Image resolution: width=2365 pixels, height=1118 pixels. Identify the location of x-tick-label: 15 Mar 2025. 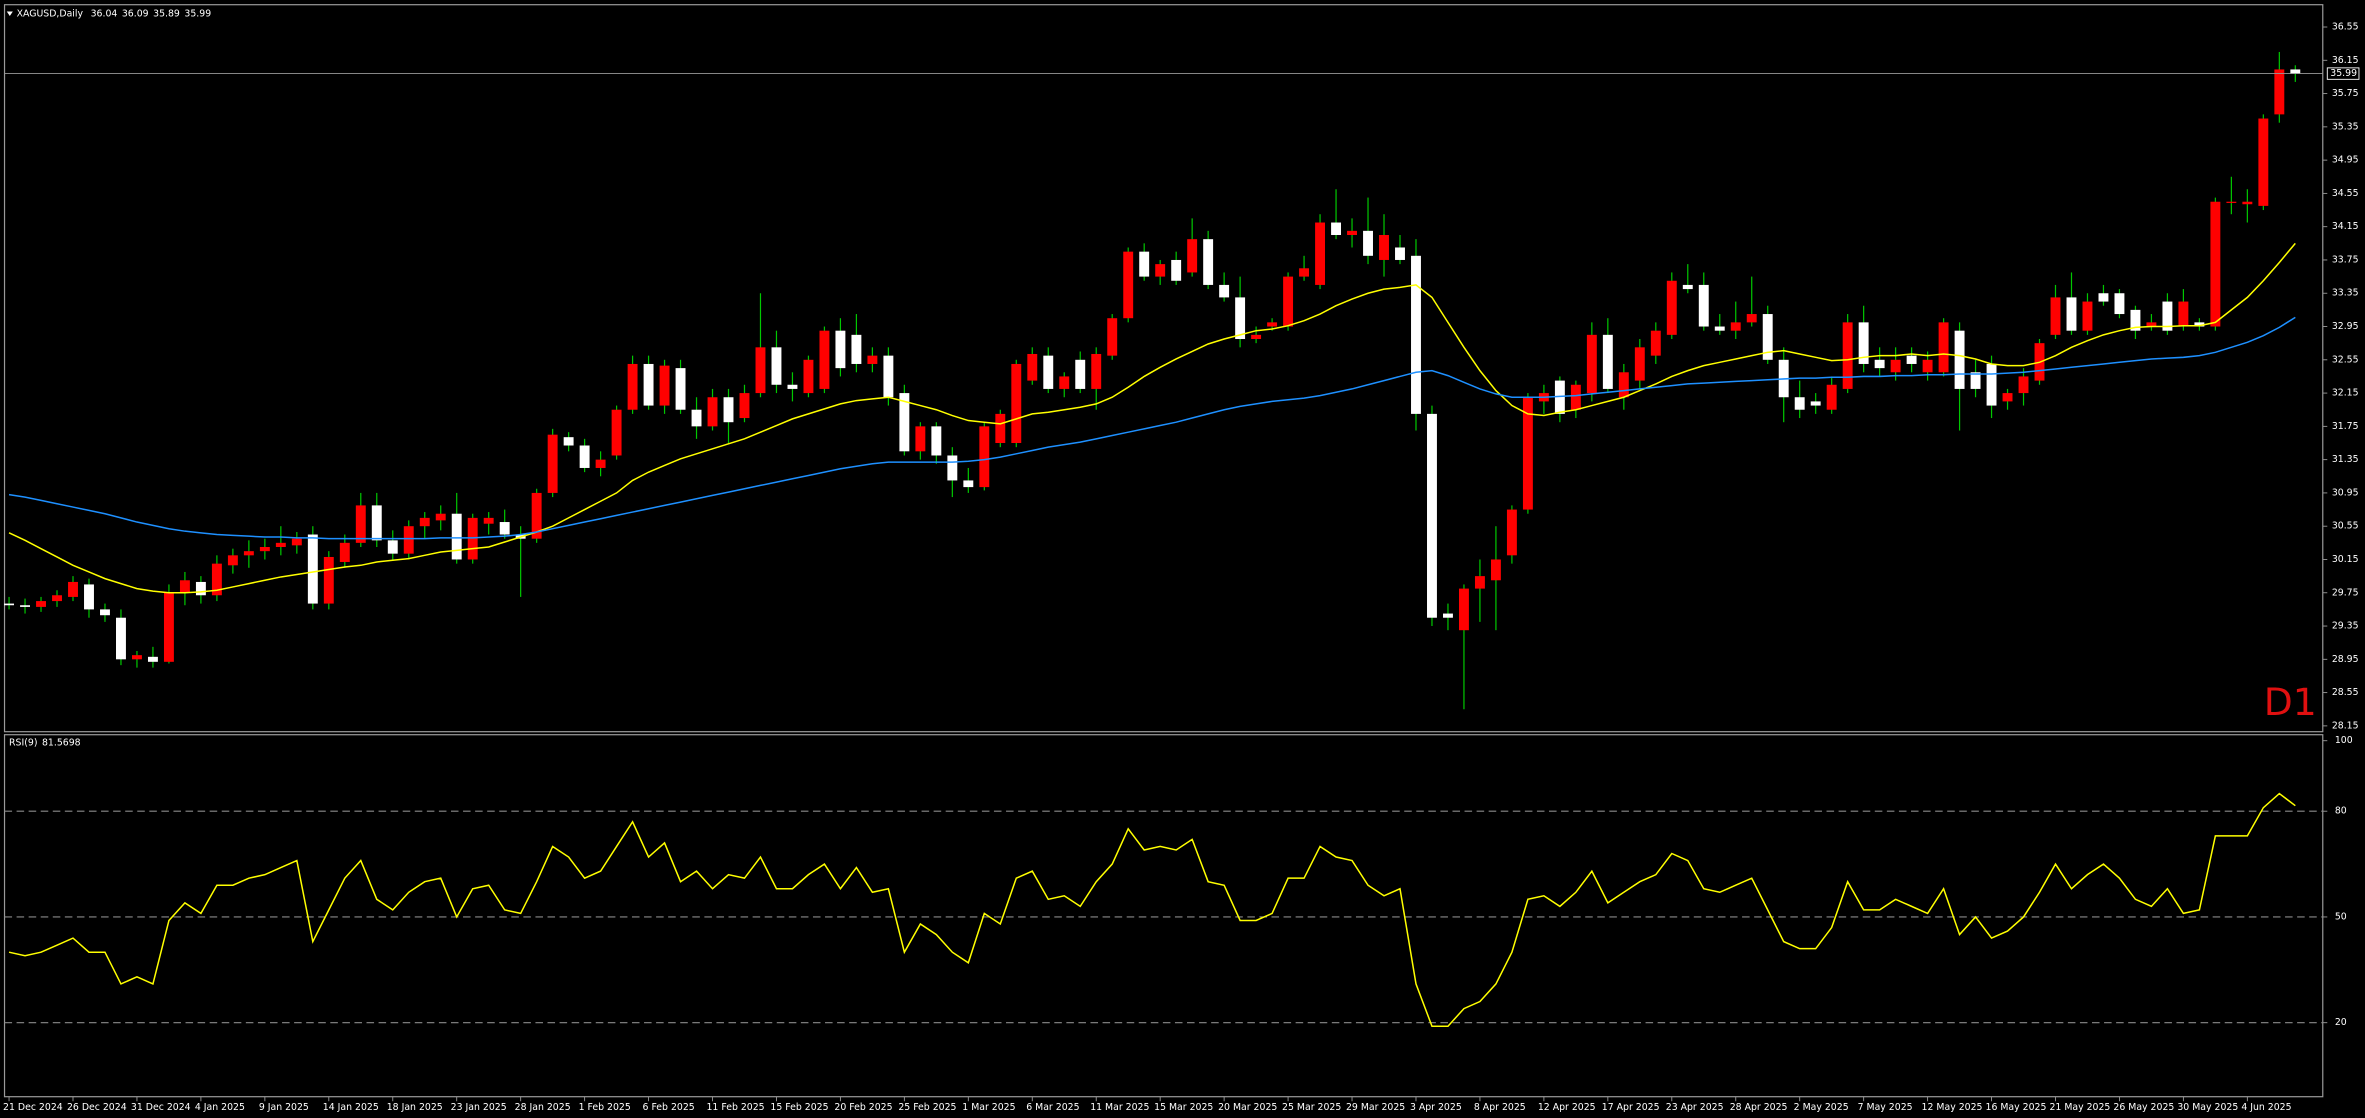
(1183, 1107).